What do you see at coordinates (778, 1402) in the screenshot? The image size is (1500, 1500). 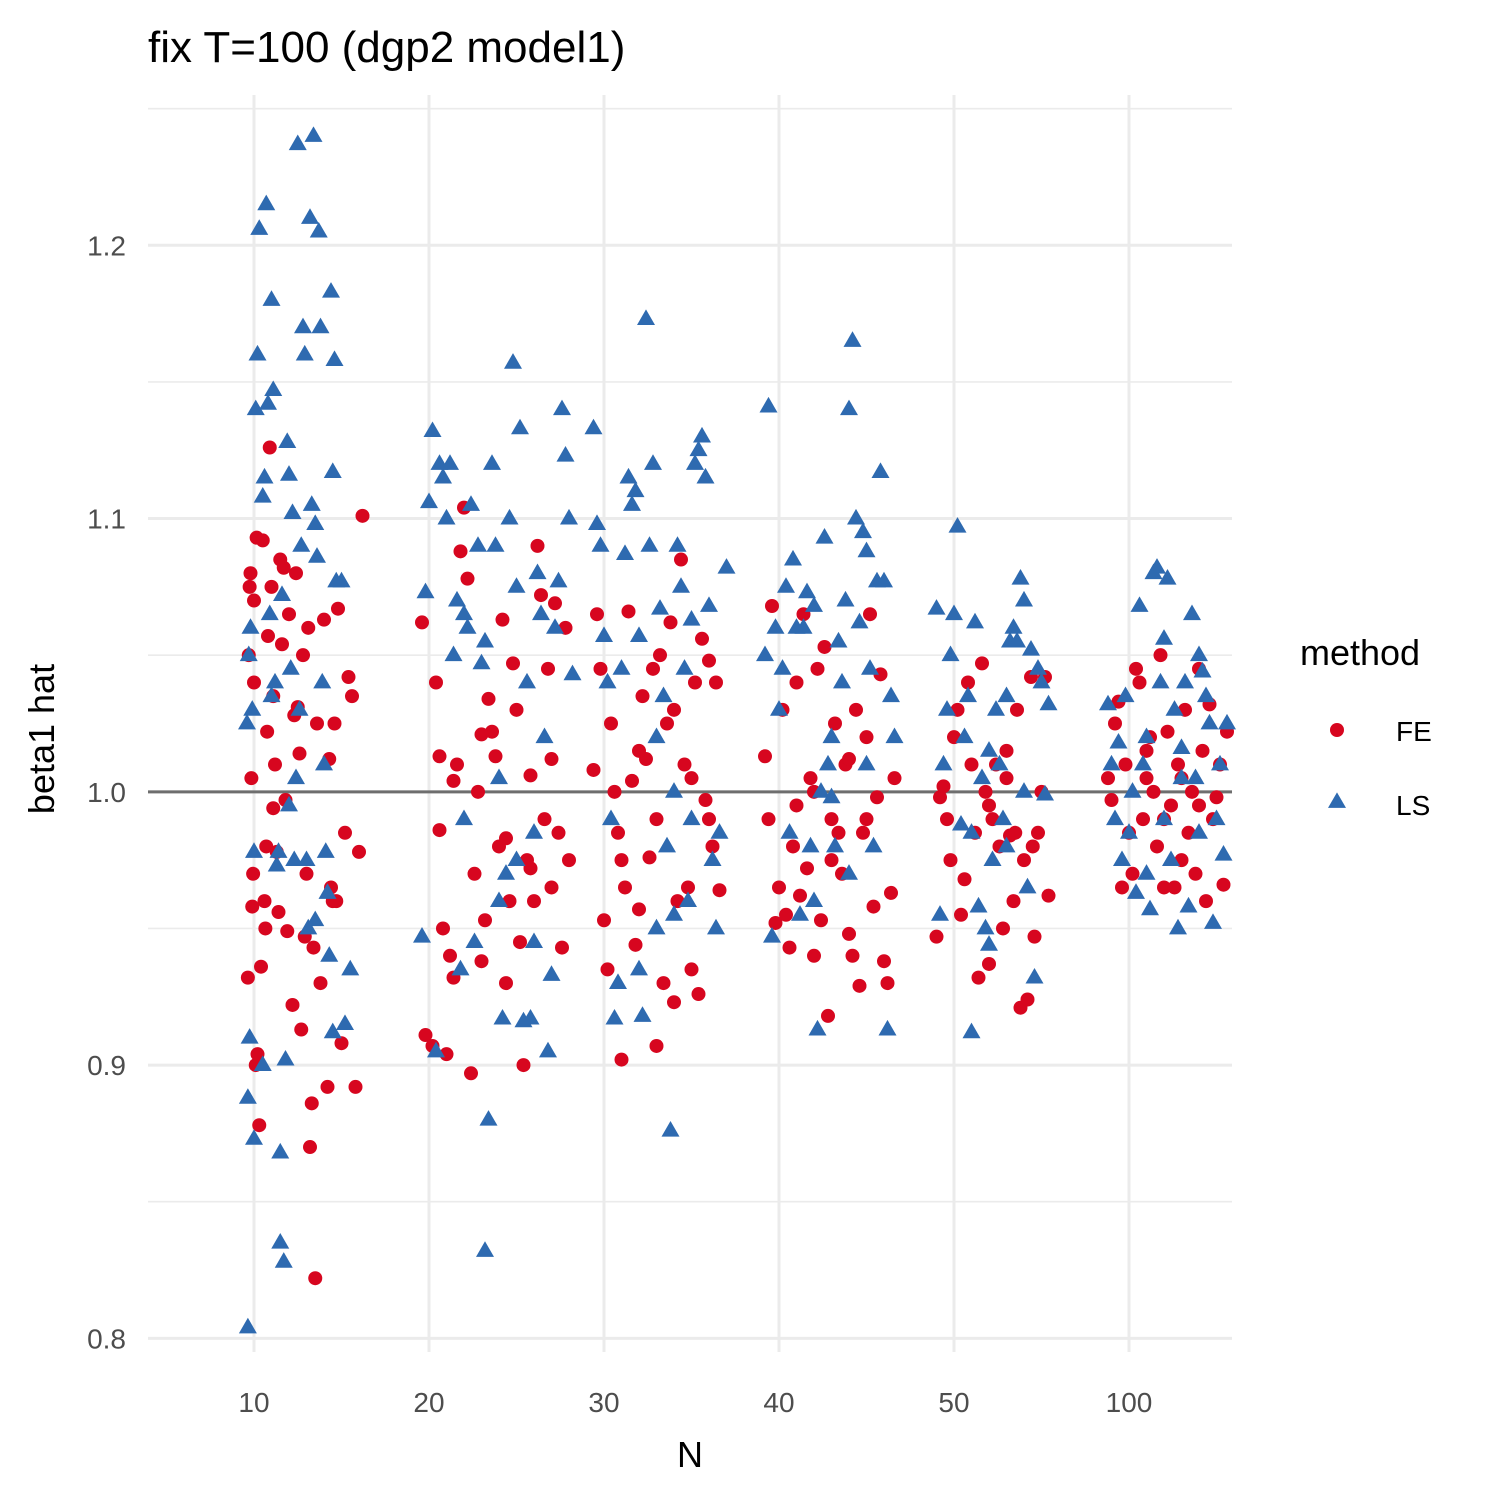 I see `x-tick-label: 40` at bounding box center [778, 1402].